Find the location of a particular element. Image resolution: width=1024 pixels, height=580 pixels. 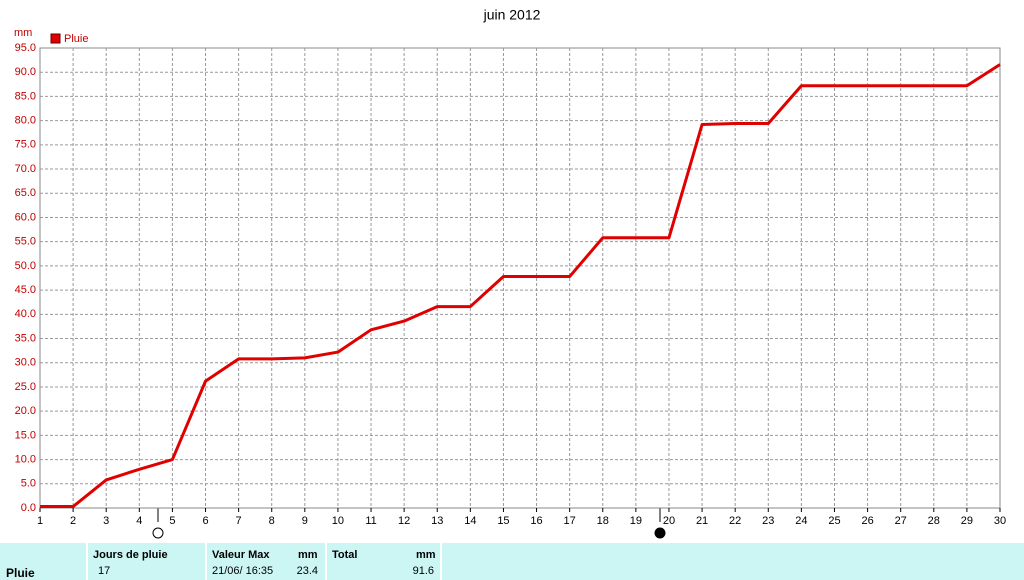

x-tick-label: 5 is located at coordinates (172, 521).